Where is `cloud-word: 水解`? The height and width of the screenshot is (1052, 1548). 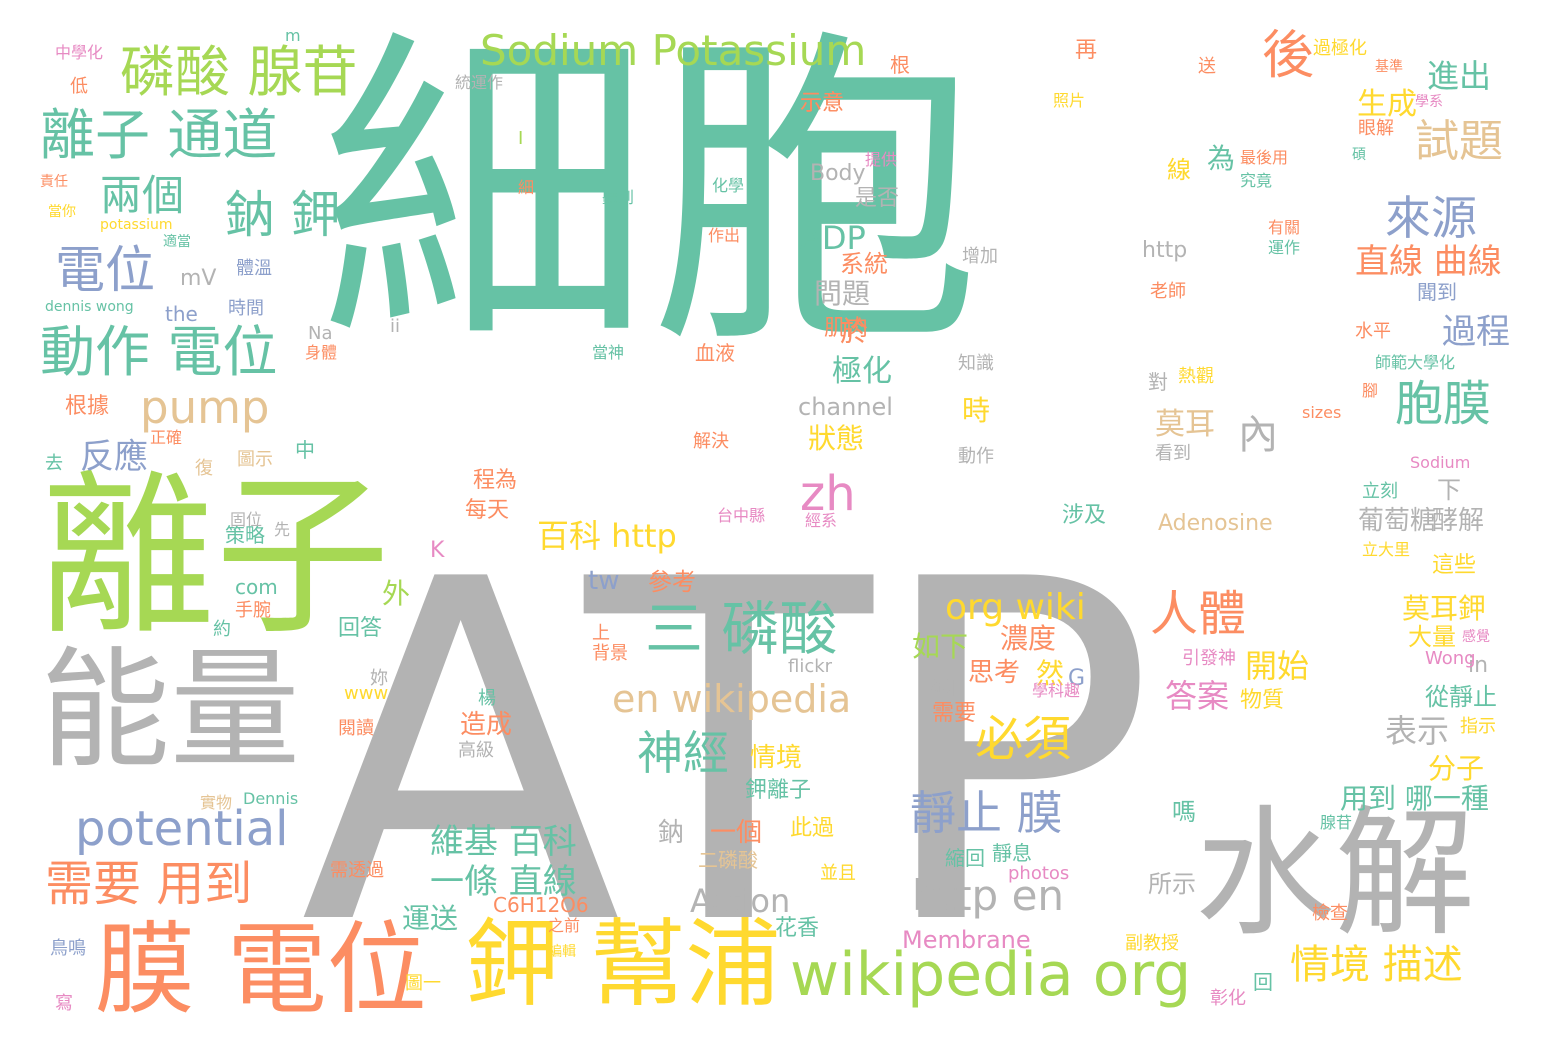
cloud-word: 水解 is located at coordinates (1335, 874).